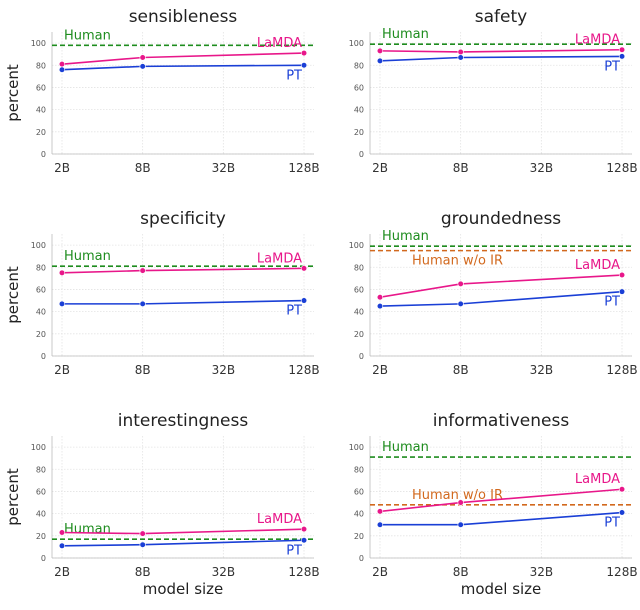  What do you see at coordinates (457, 495) in the screenshot?
I see `reference-label: Human w/o IR` at bounding box center [457, 495].